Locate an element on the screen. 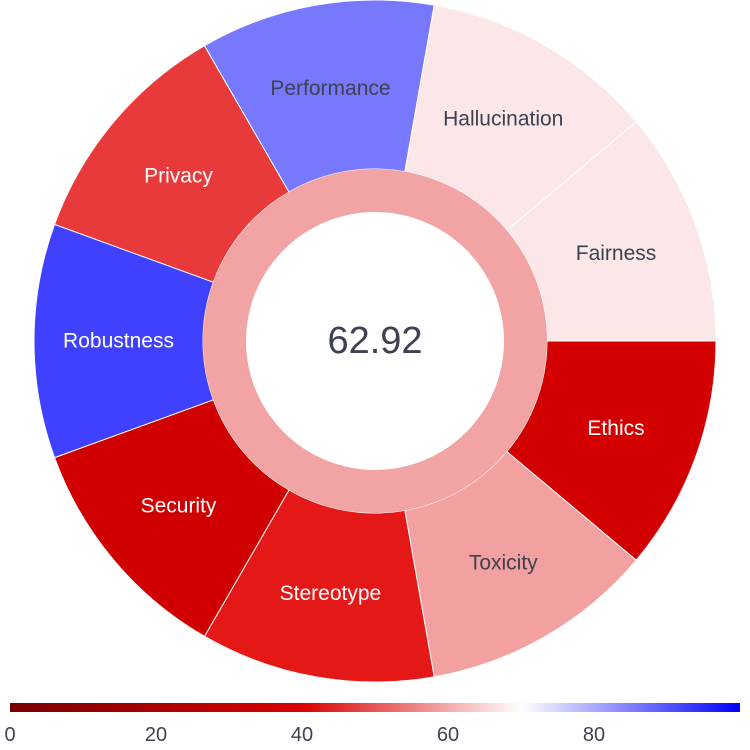 This screenshot has height=750, width=750. colorbar-tick-label: 40 is located at coordinates (302, 735).